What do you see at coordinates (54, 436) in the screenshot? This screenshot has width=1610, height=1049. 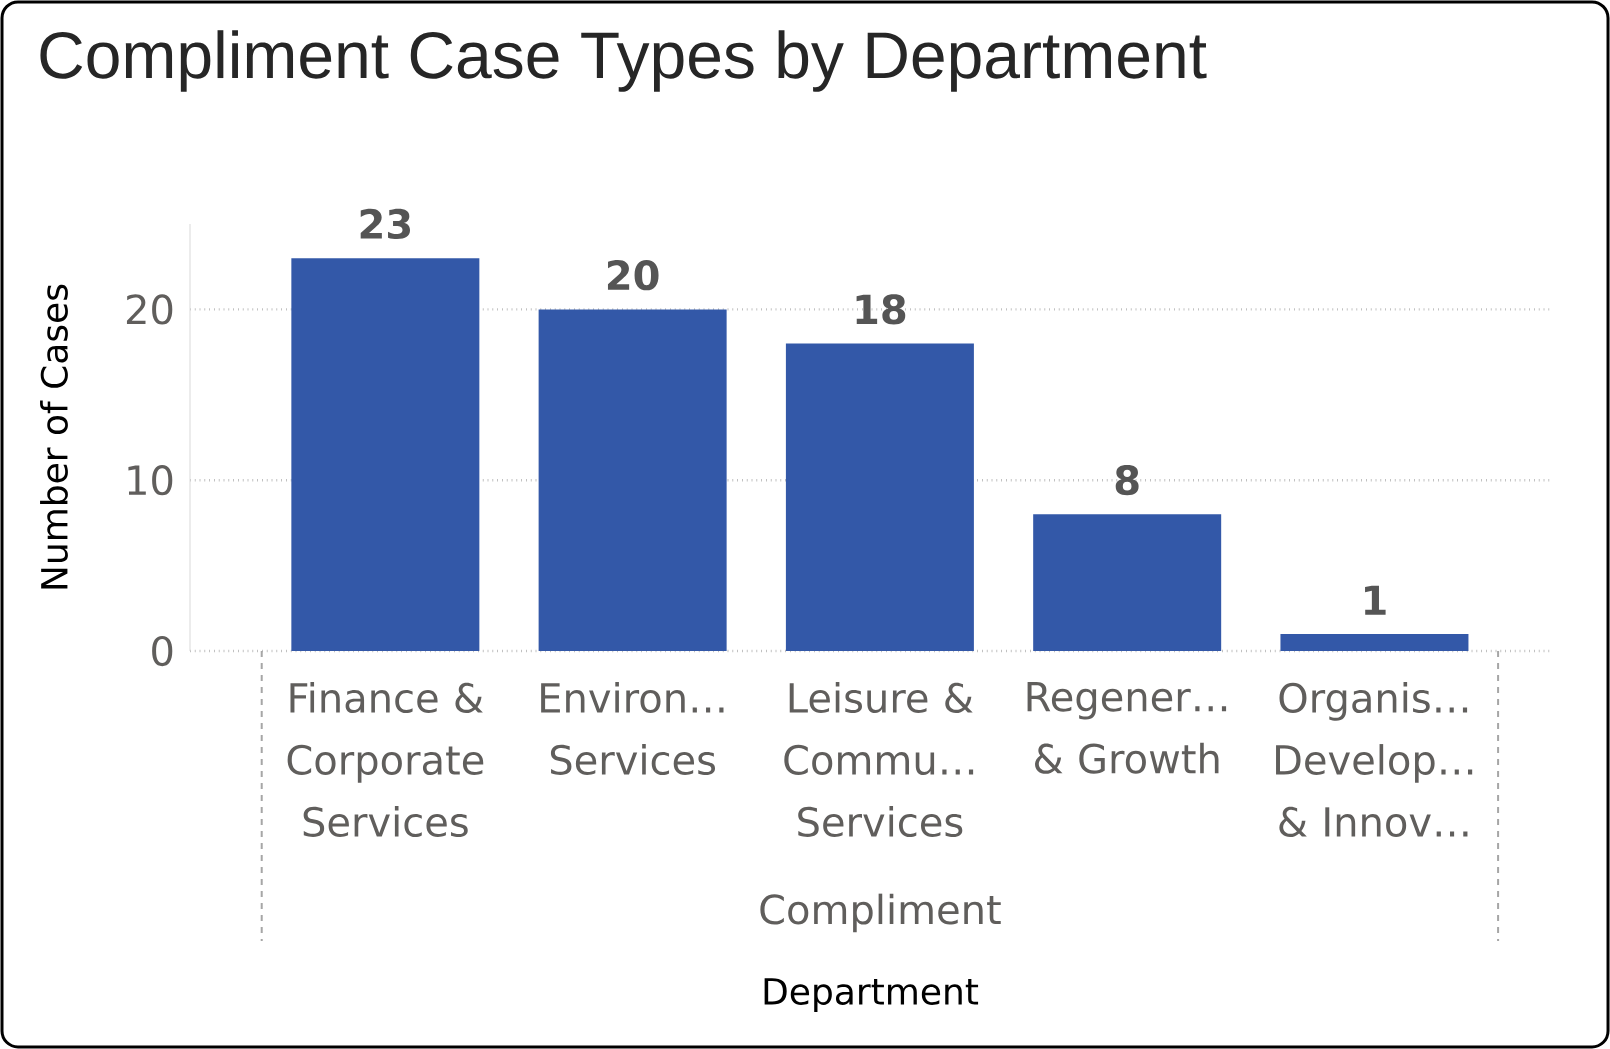 I see `y-axis-title: Number of Cases` at bounding box center [54, 436].